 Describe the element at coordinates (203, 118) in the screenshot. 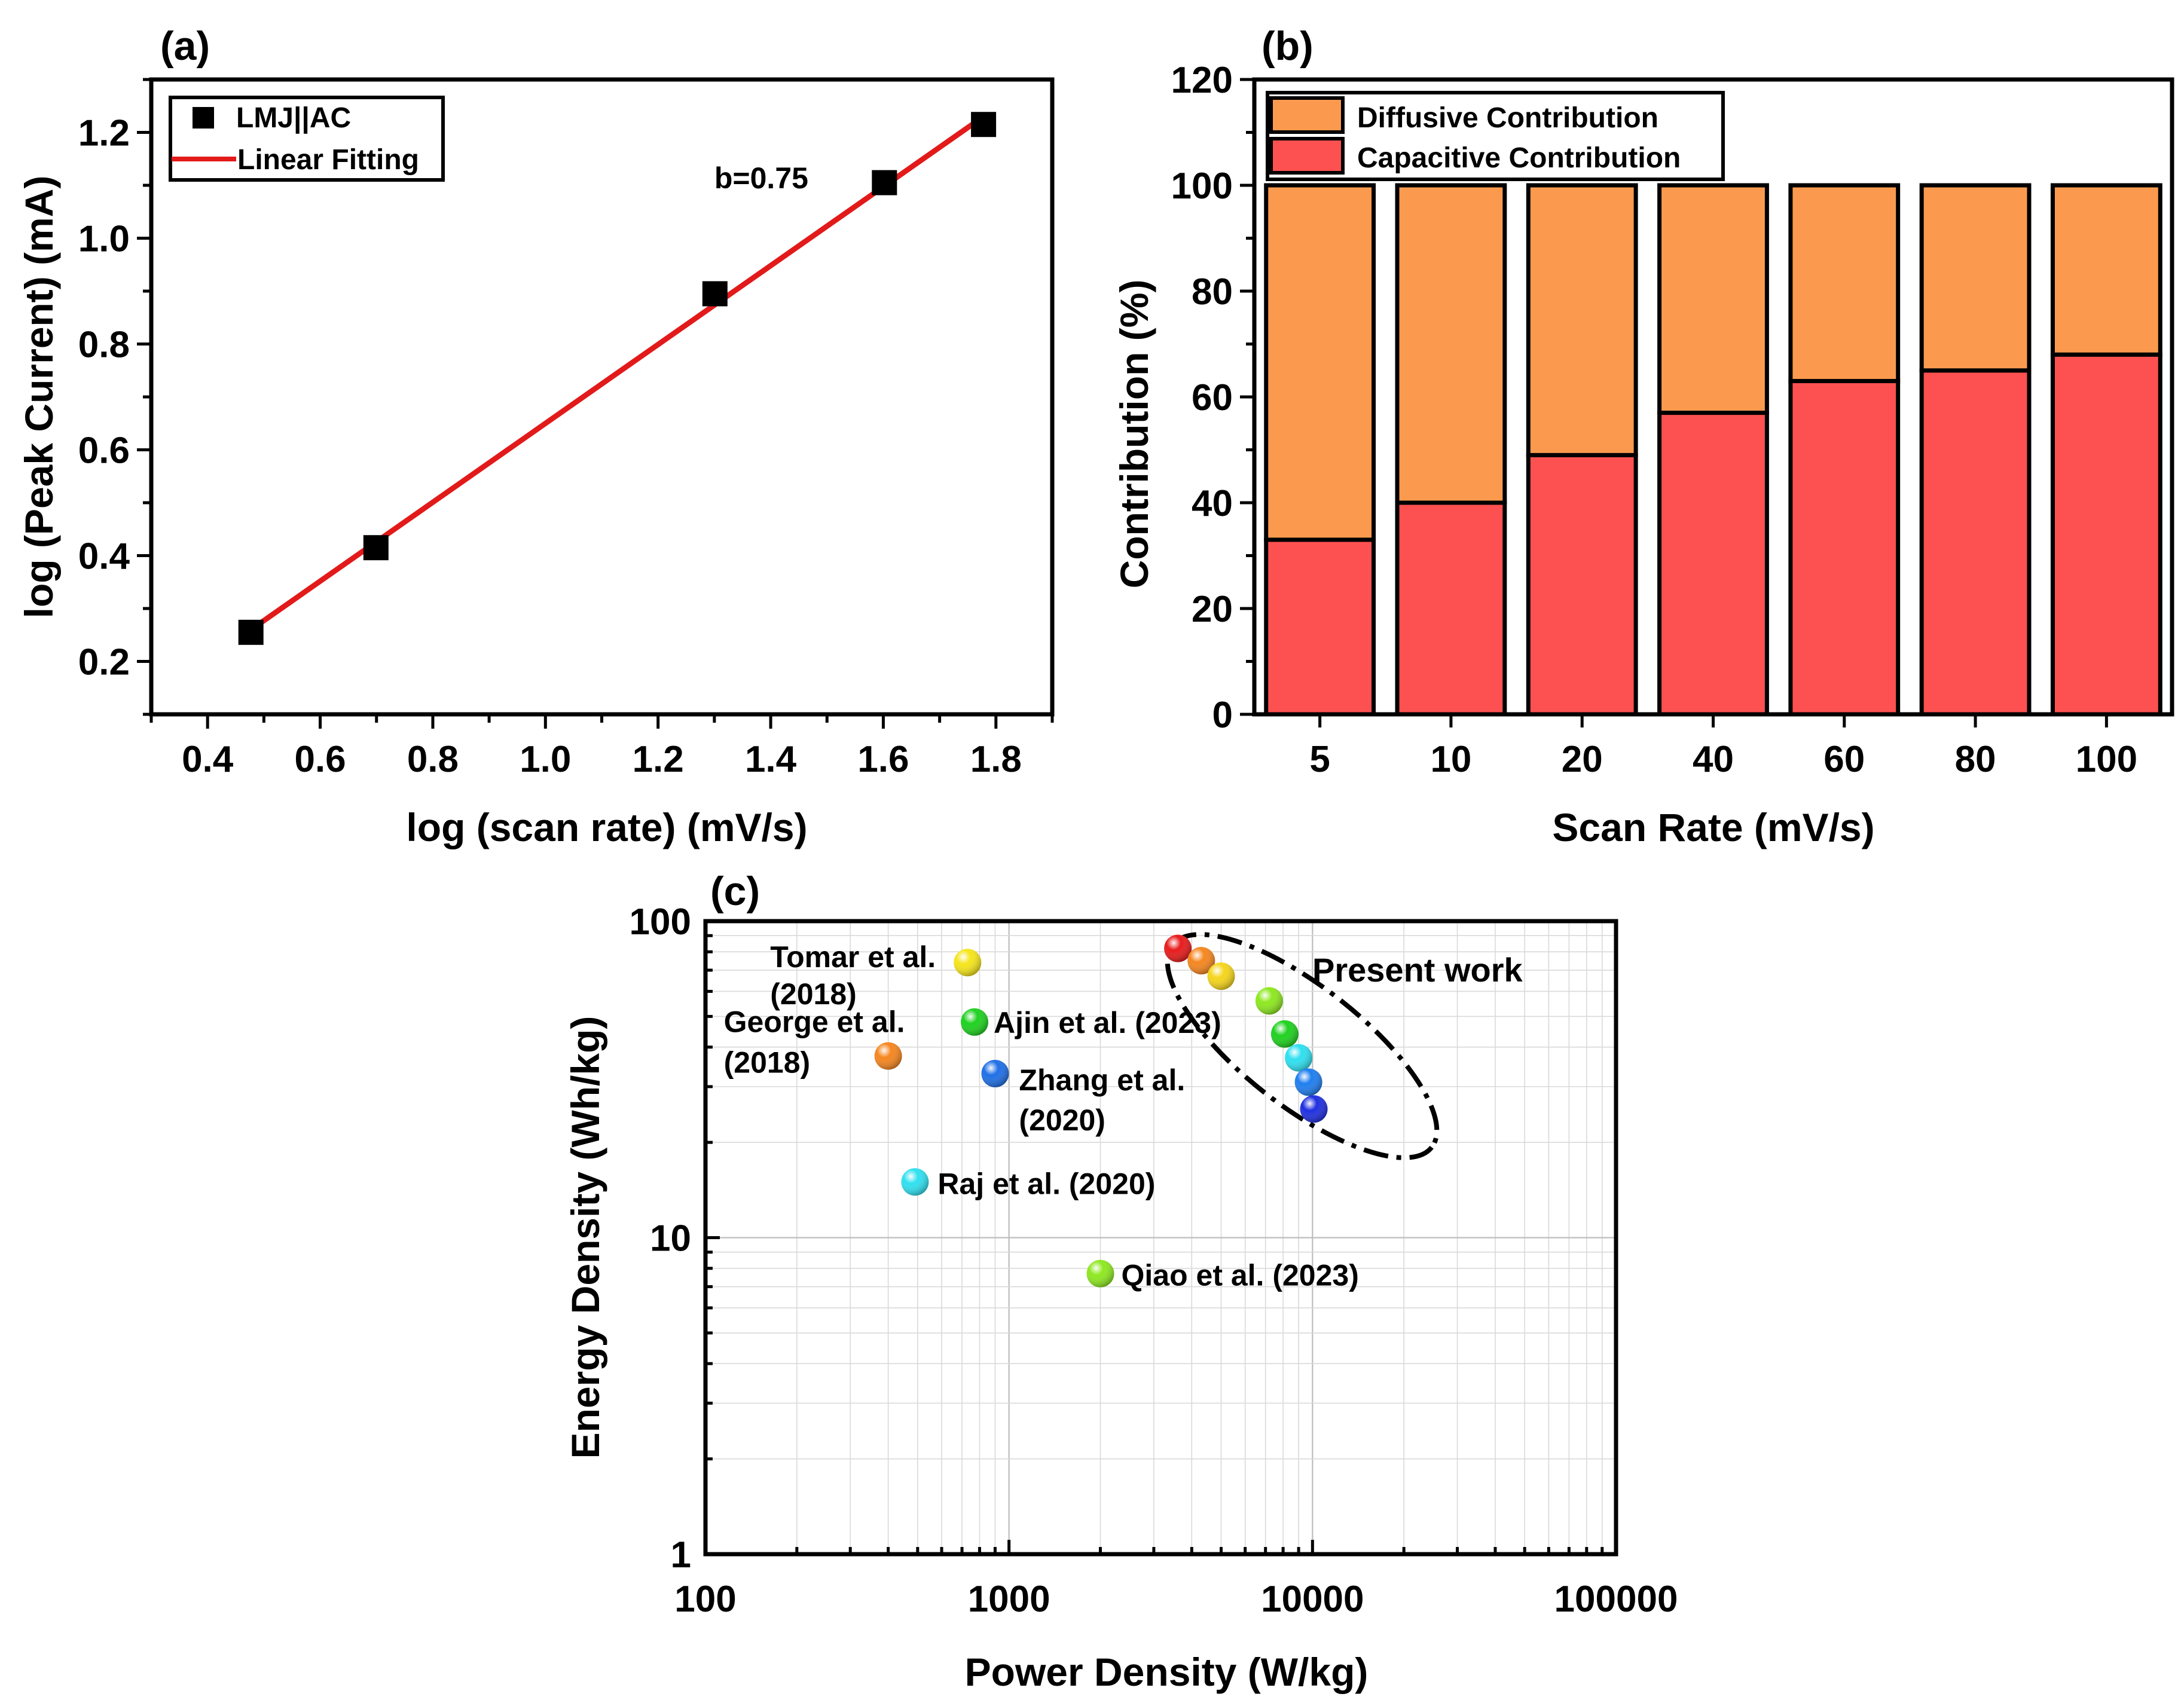

I see `legend-marker-square` at that location.